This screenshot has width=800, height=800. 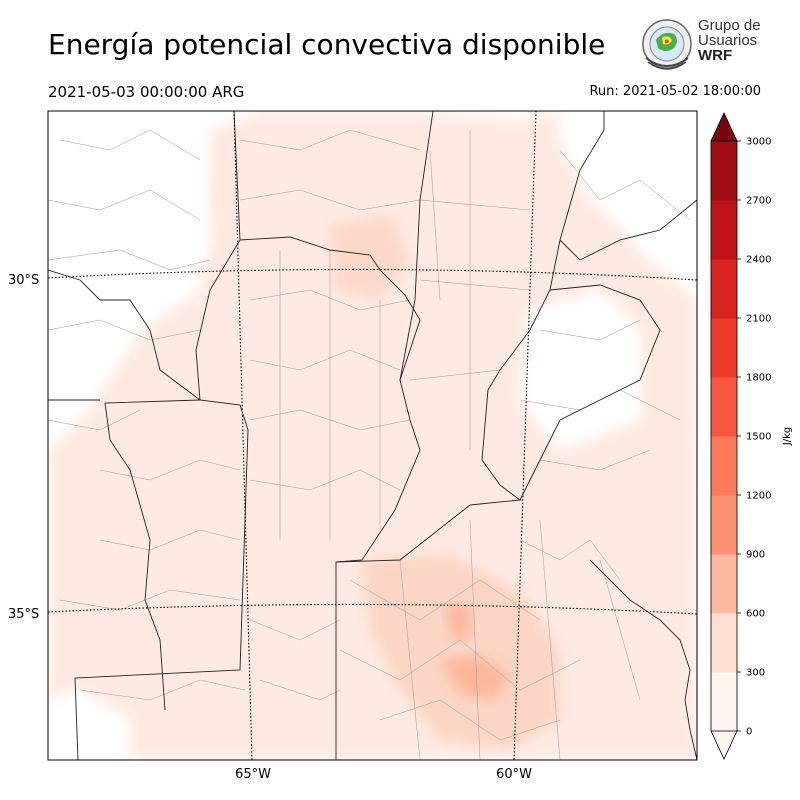 What do you see at coordinates (758, 437) in the screenshot?
I see `colorbar-tick-label: 1500` at bounding box center [758, 437].